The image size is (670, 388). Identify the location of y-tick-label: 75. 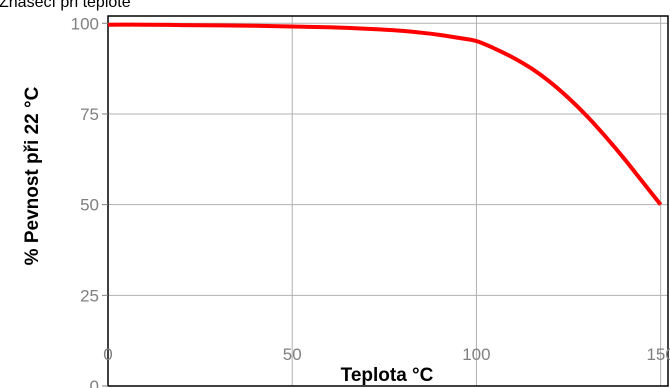
(89, 114).